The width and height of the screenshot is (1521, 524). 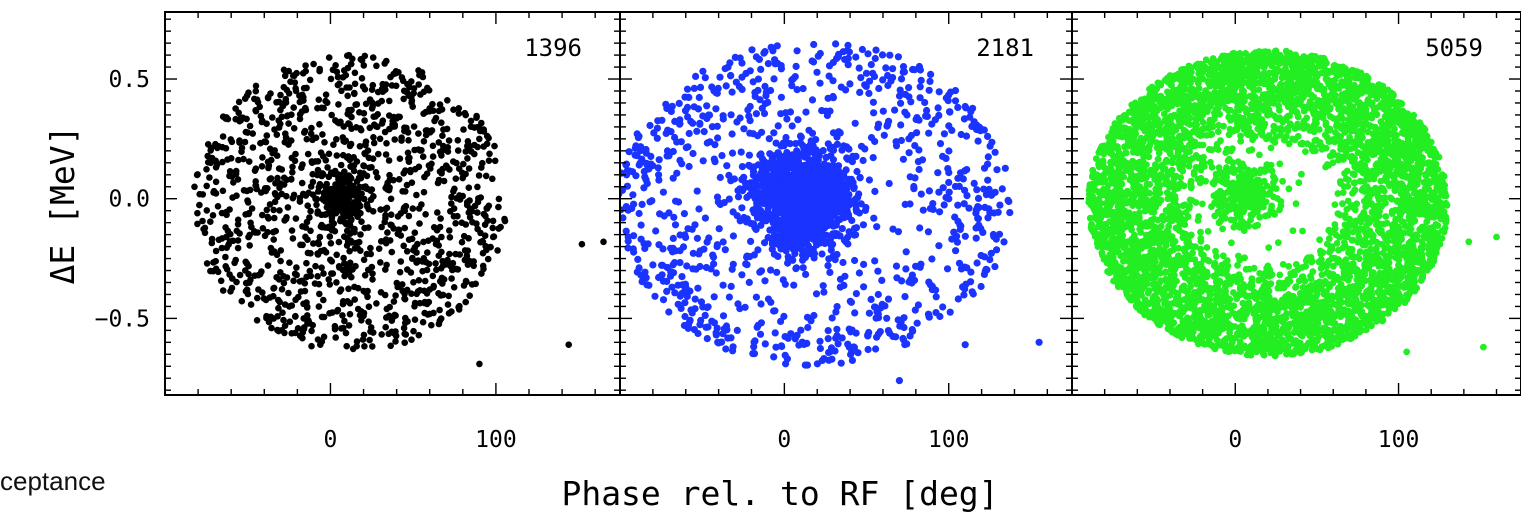 What do you see at coordinates (331, 440) in the screenshot?
I see `x-tick-label: 0` at bounding box center [331, 440].